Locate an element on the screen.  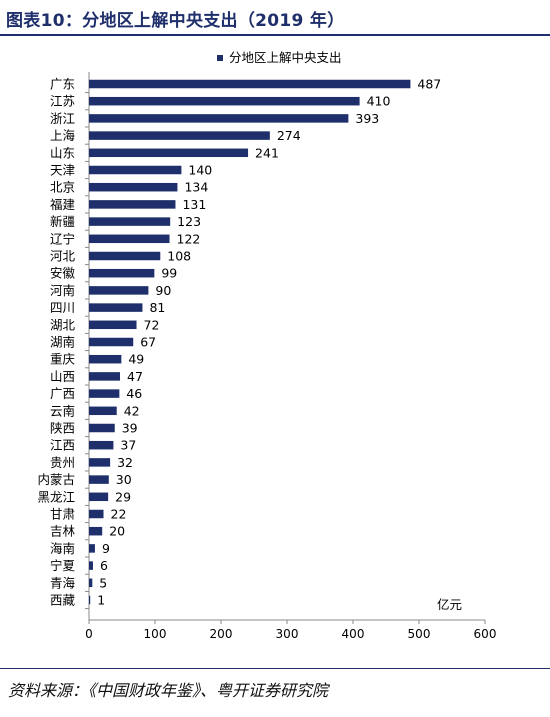
category-label: 黑龙江 is located at coordinates (56, 496).